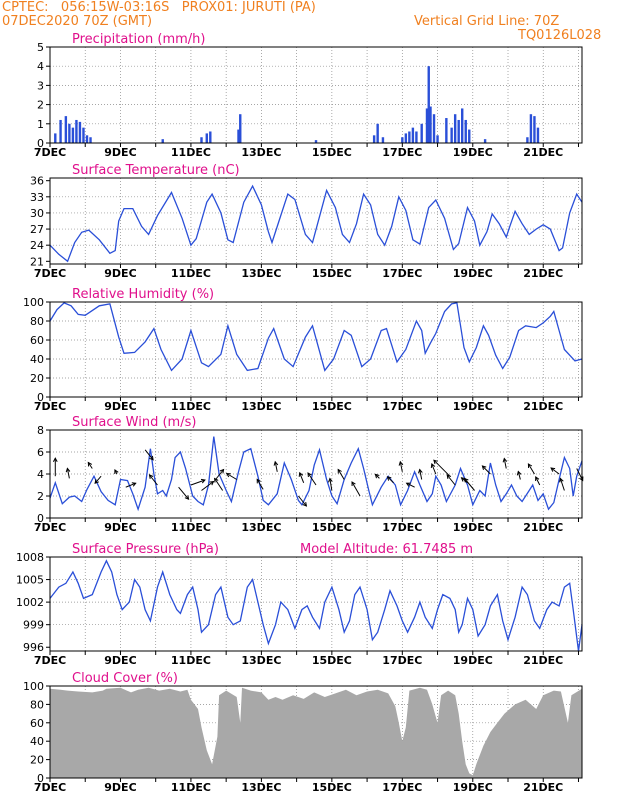 The image size is (618, 800). I want to click on y-tick-label: 1002, so click(30, 602).